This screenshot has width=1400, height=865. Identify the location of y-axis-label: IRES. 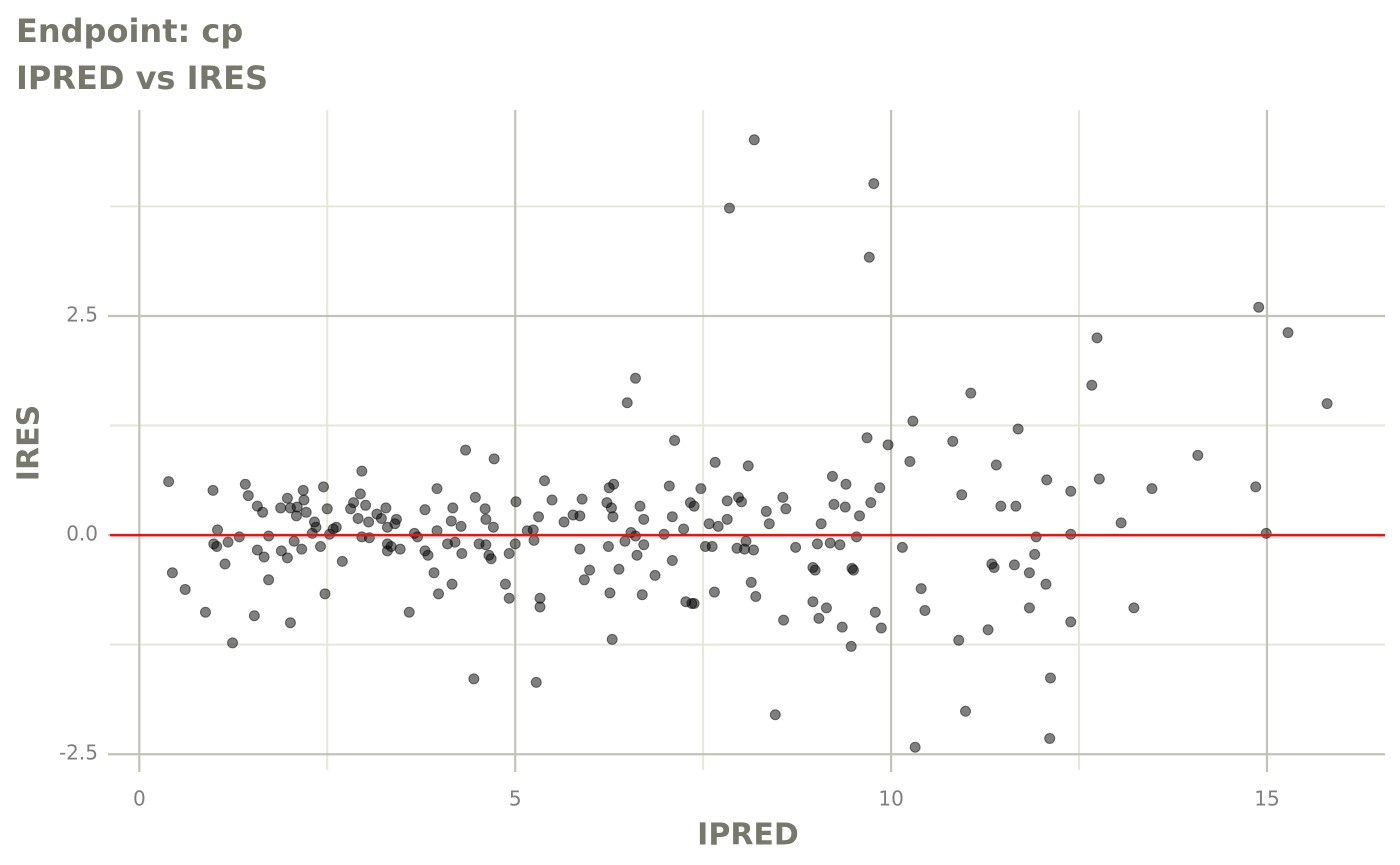
(29, 443).